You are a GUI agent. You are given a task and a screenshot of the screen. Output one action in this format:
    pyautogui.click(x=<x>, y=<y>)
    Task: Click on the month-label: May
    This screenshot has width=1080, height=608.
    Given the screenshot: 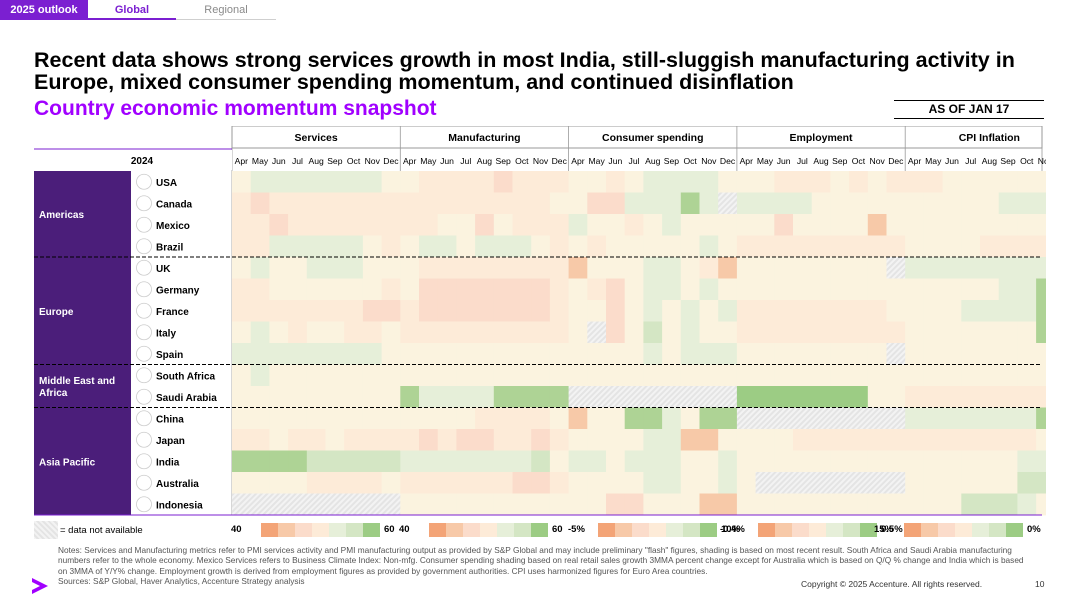 What is the action you would take?
    pyautogui.click(x=428, y=161)
    